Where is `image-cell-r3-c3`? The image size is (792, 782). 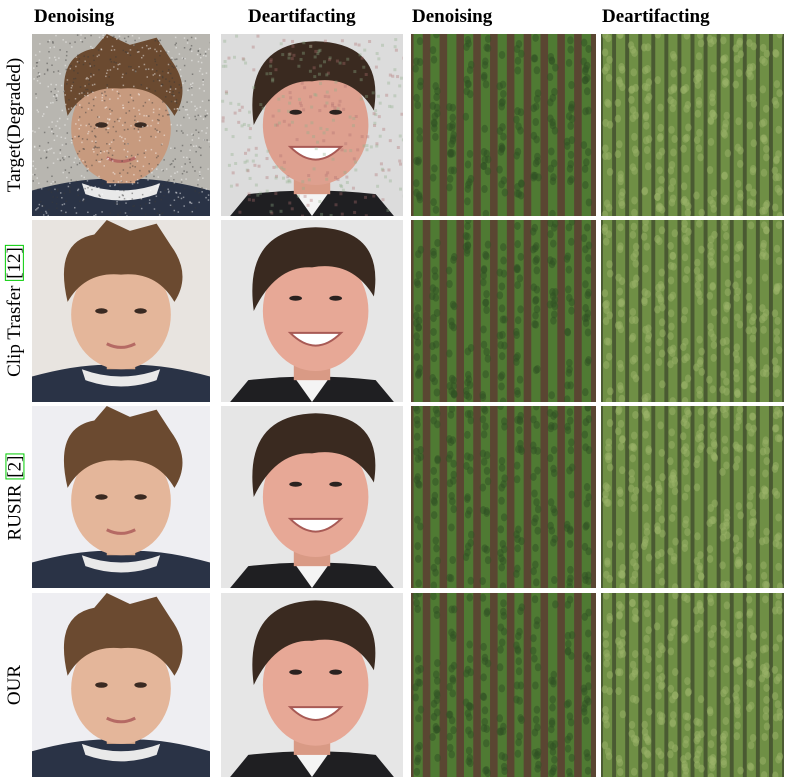 image-cell-r3-c3 is located at coordinates (503, 497).